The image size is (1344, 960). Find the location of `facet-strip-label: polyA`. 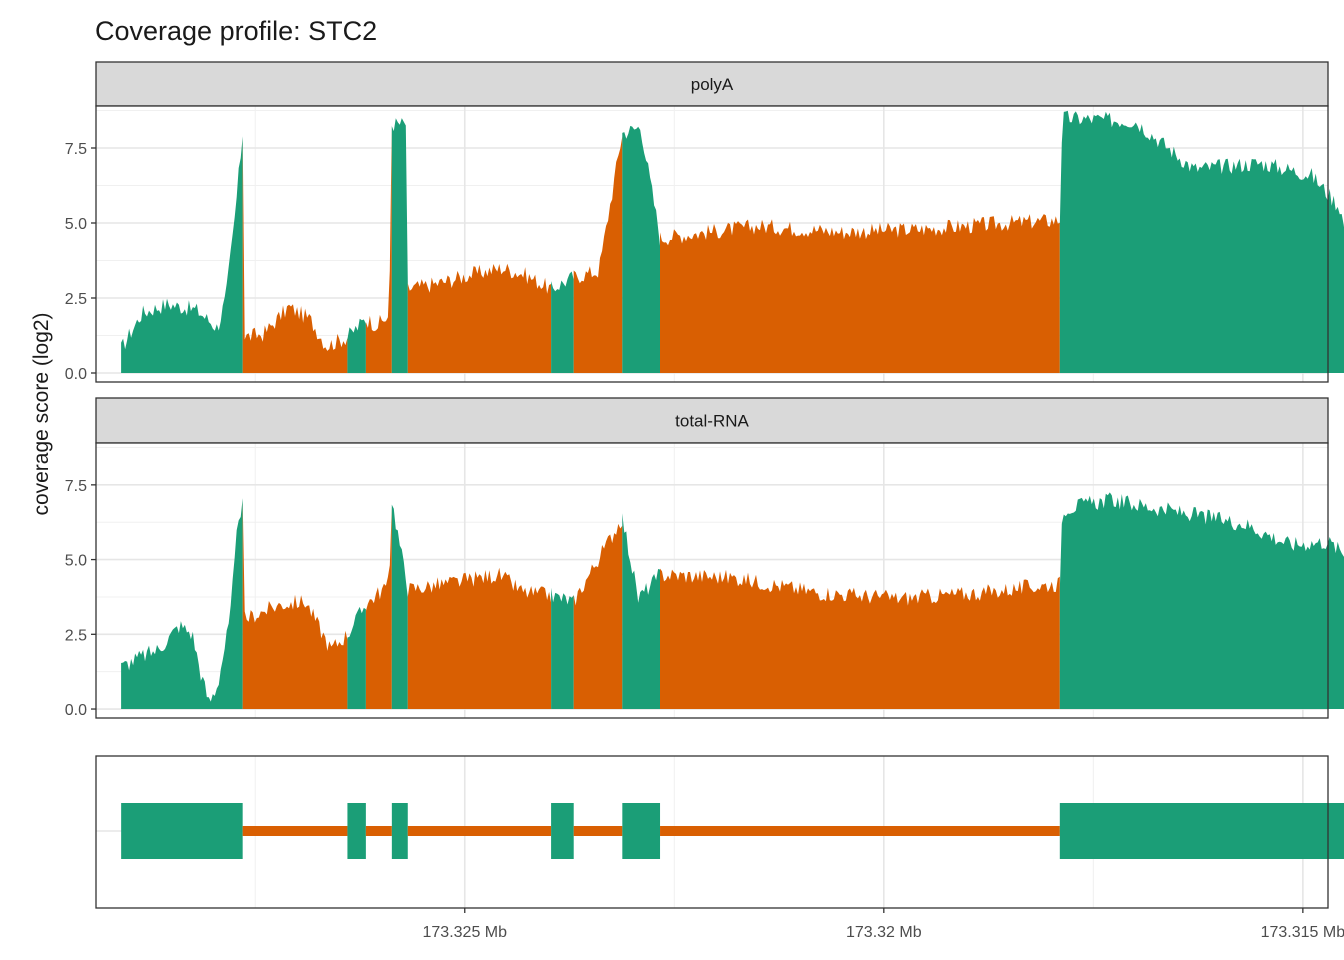

facet-strip-label: polyA is located at coordinates (712, 84).